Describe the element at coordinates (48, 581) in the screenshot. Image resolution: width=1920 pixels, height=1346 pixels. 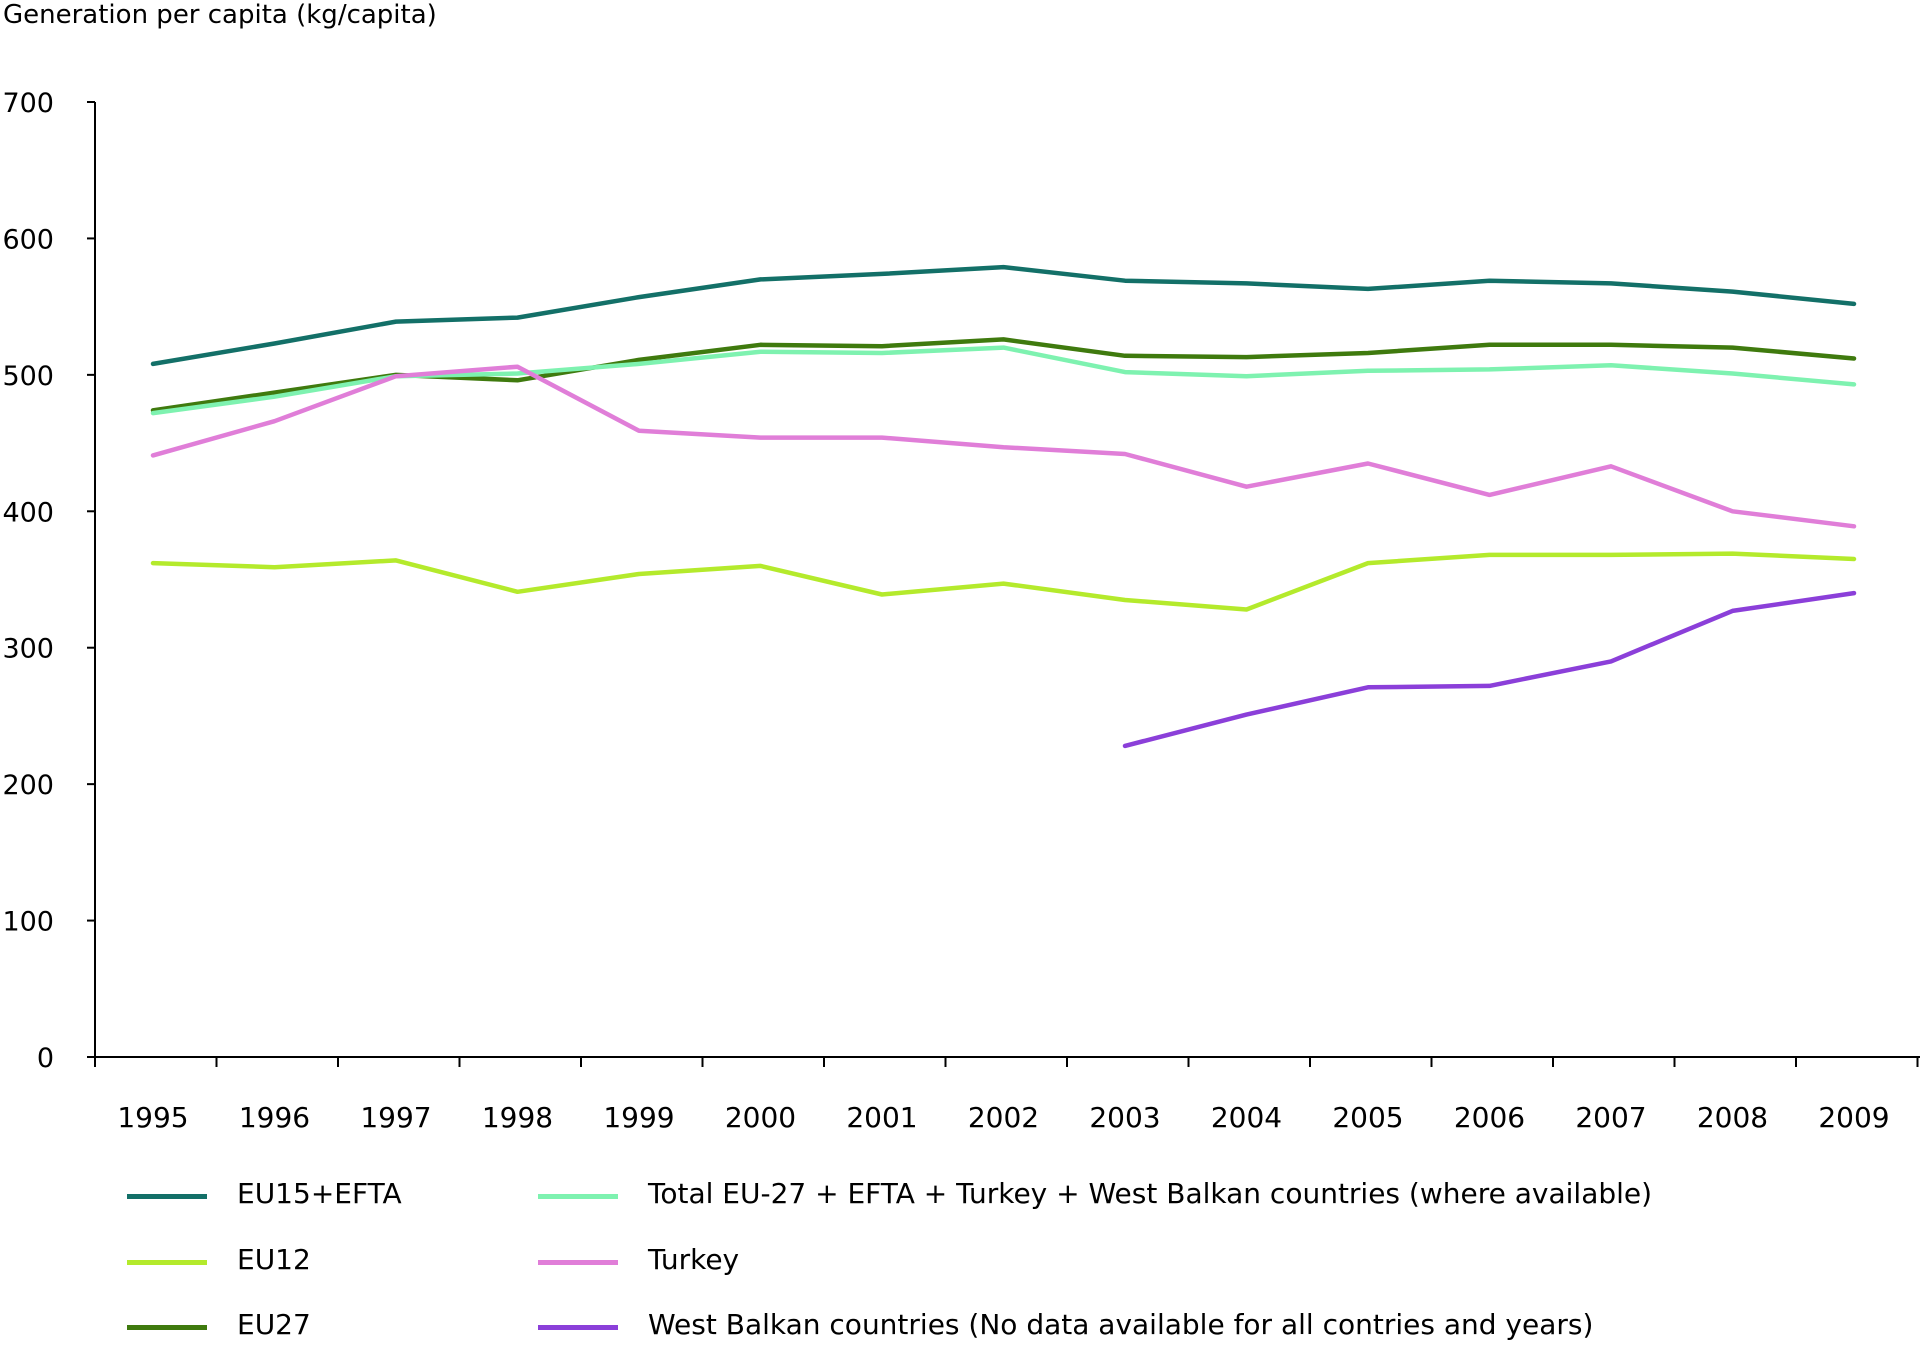
I see `y-ticks: 0 100 200 300 400 500 600 700` at that location.